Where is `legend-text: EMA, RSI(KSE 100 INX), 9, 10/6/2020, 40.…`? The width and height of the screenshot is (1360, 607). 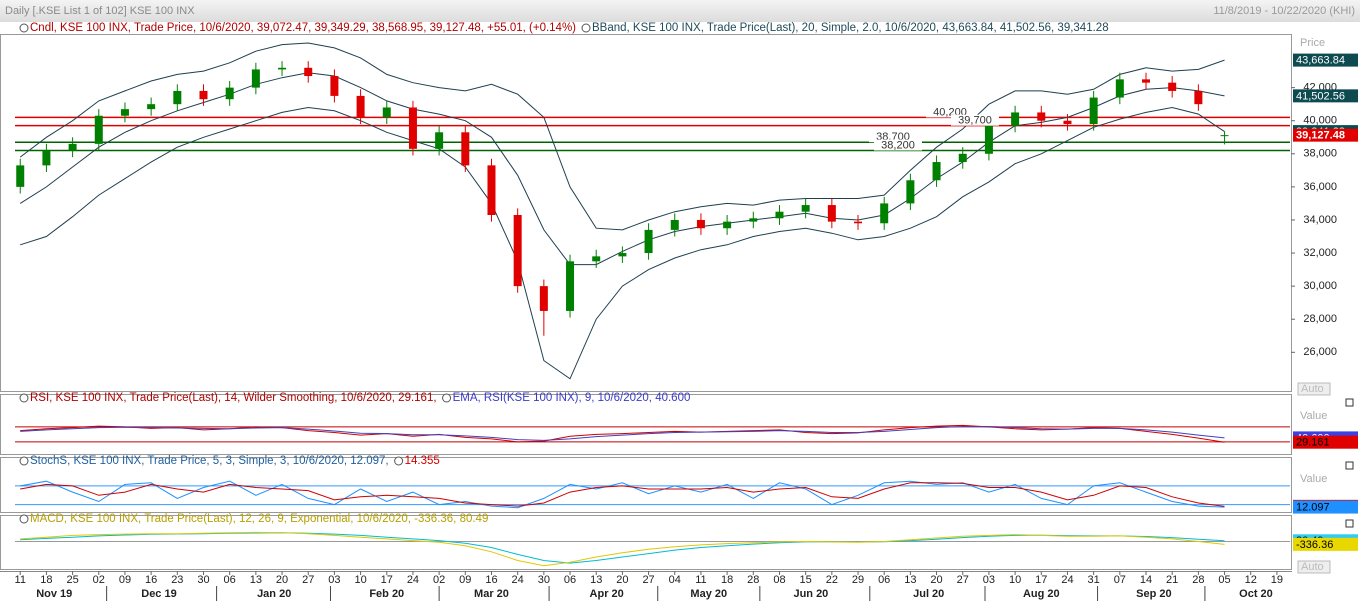 legend-text: EMA, RSI(KSE 100 INX), 9, 10/6/2020, 40.… is located at coordinates (572, 398).